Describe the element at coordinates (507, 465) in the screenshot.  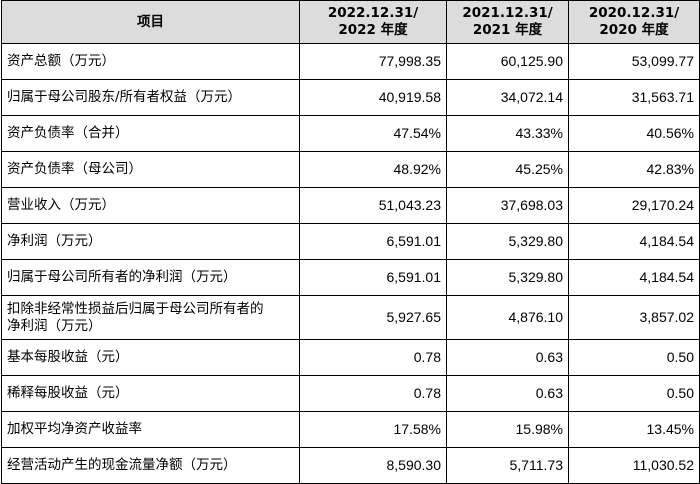
I see `cell-2021: 5,711.73` at that location.